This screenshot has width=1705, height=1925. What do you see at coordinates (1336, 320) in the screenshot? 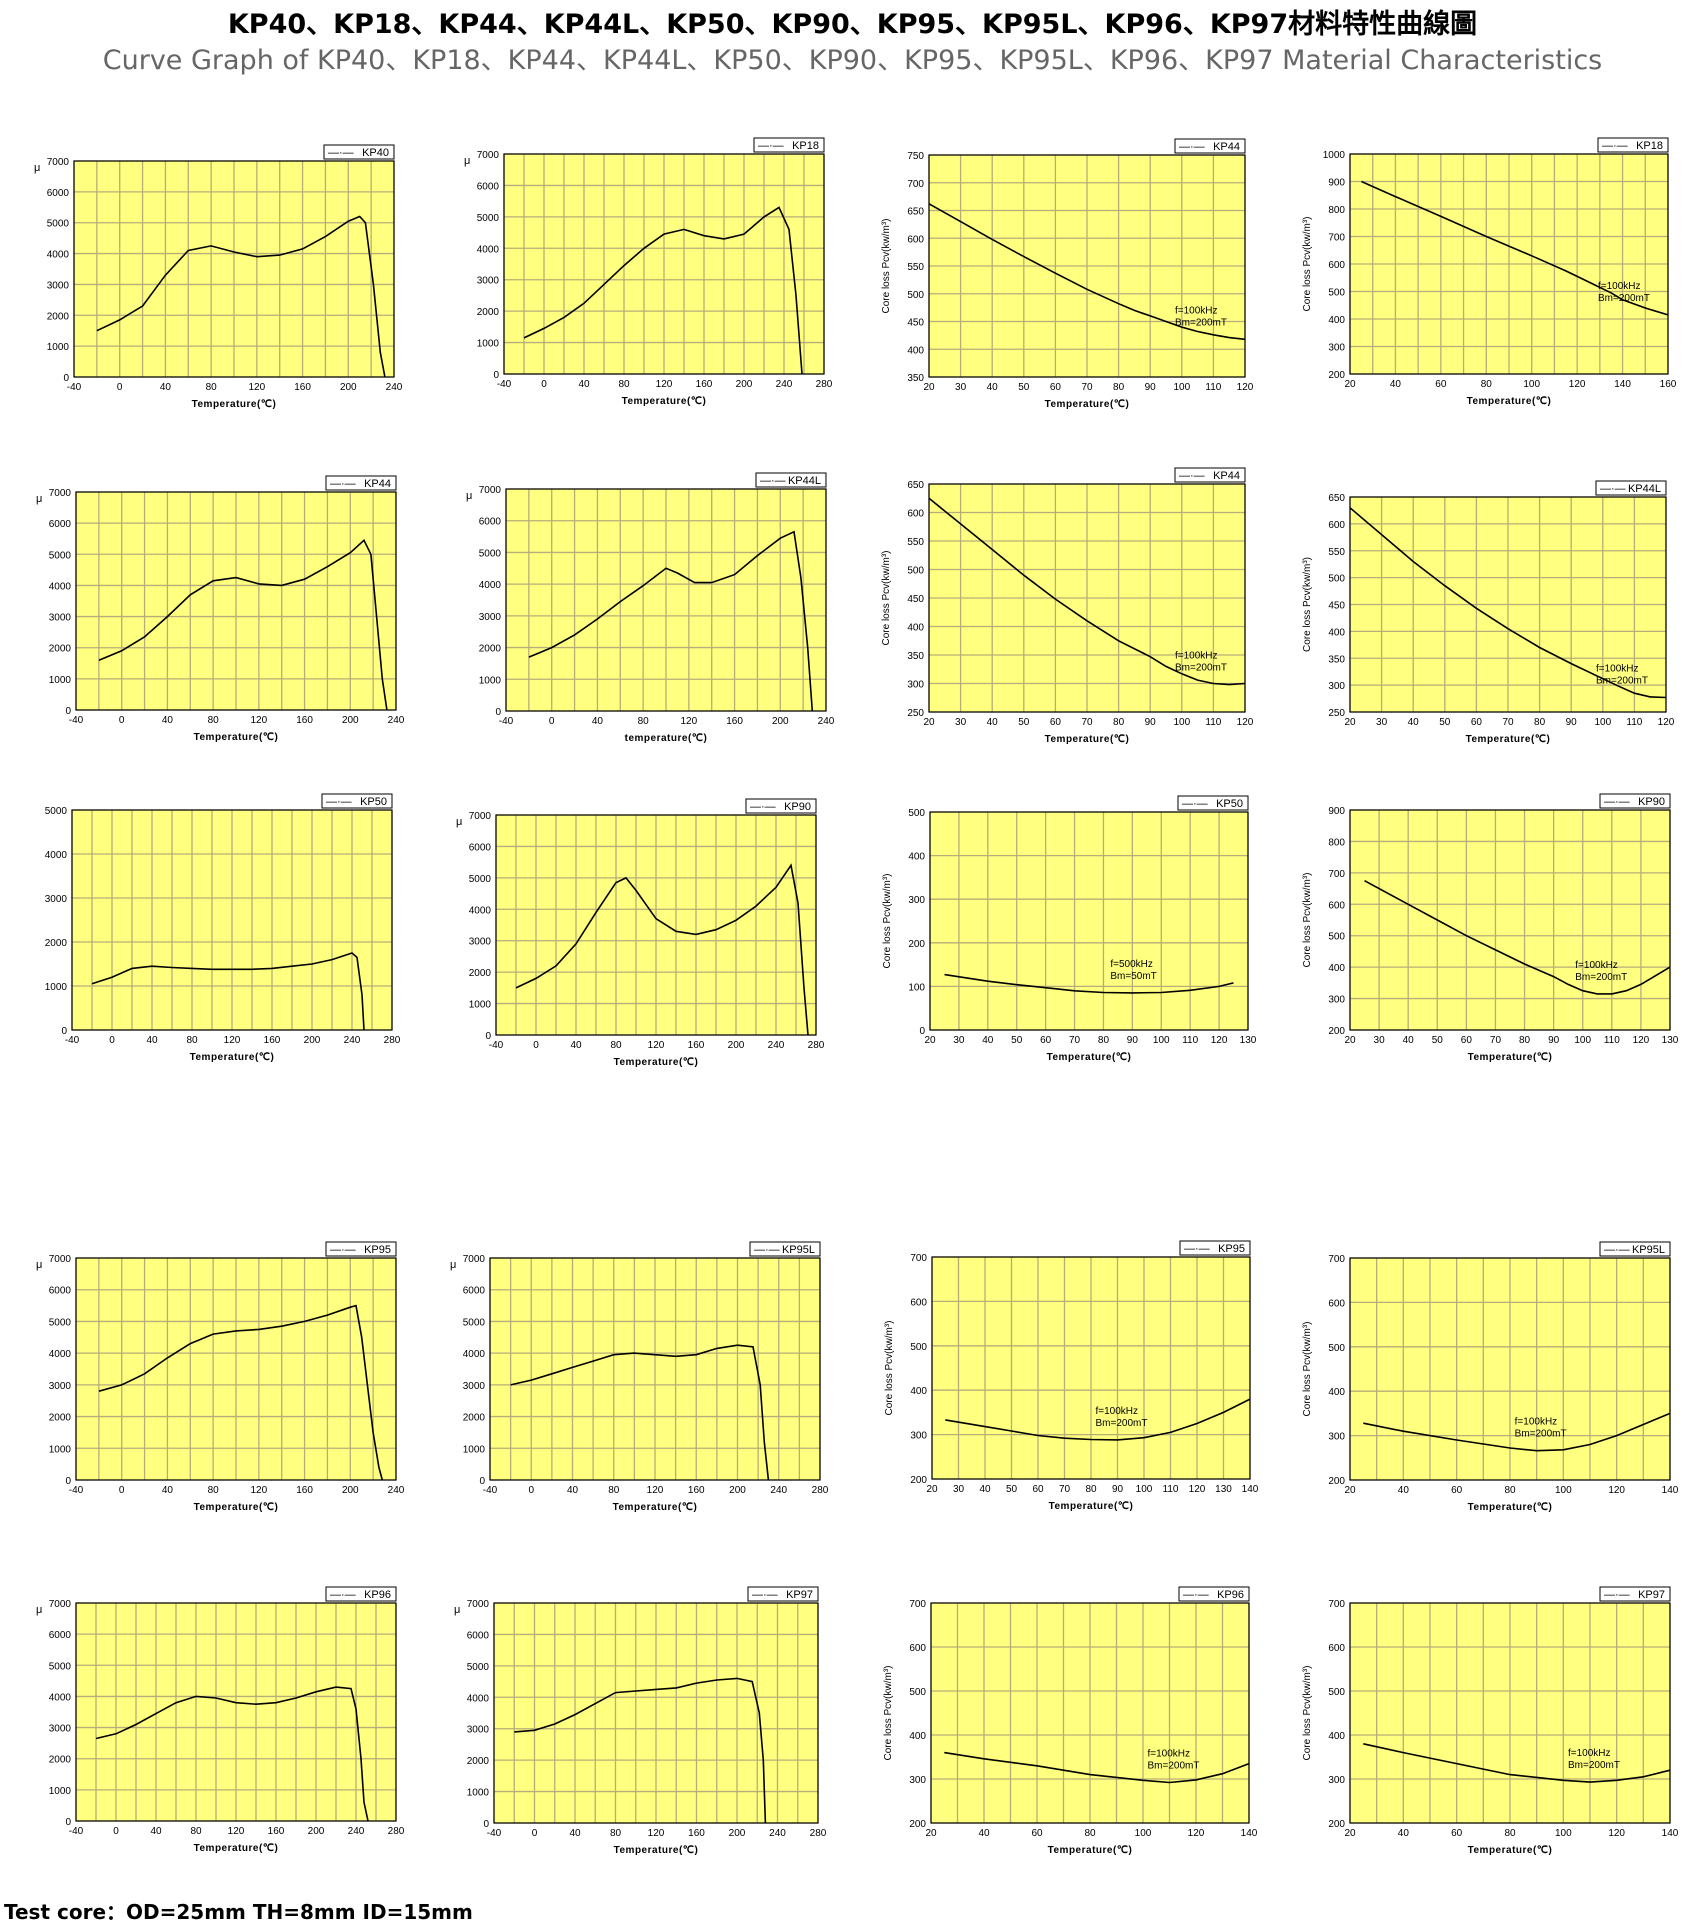
I see `y-tick-label: 400` at bounding box center [1336, 320].